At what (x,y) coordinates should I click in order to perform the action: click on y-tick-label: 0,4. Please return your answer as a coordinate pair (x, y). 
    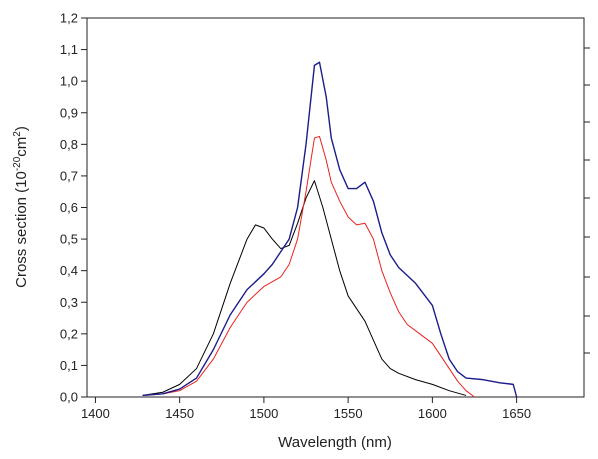
    Looking at the image, I should click on (69, 270).